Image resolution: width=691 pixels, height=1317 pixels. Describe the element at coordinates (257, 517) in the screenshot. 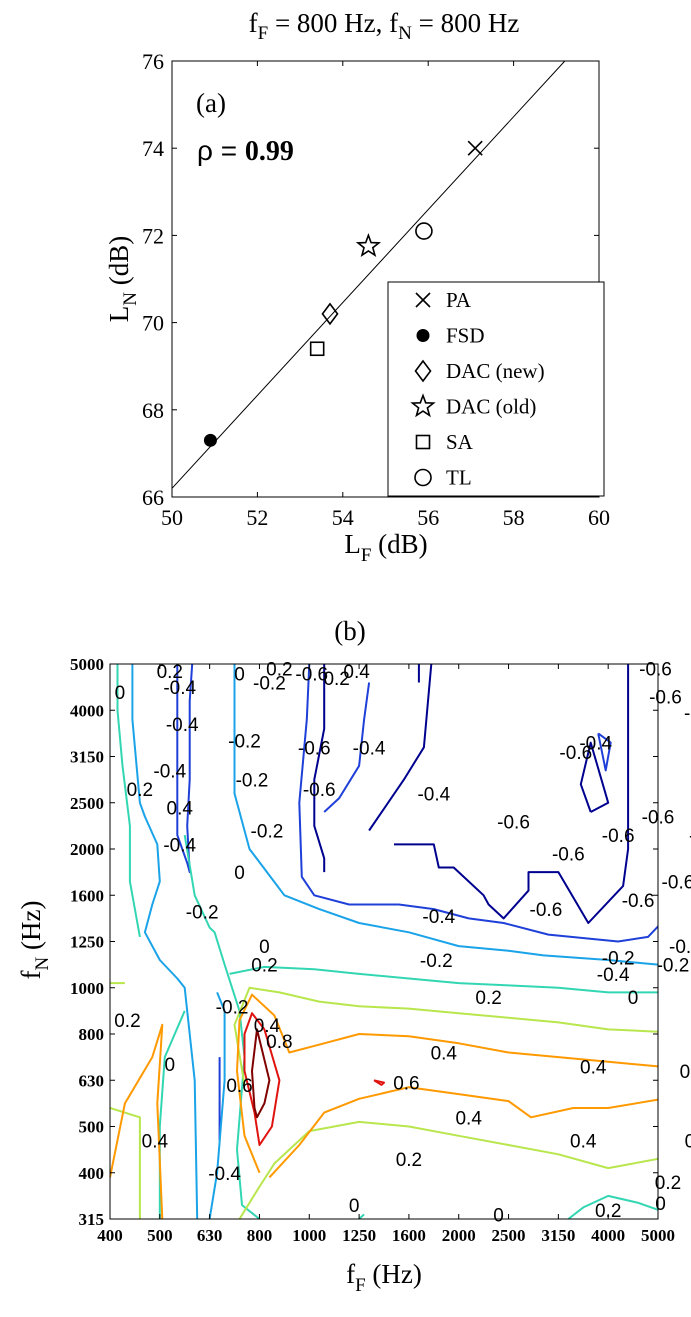

I see `x-tick-label: 52` at that location.